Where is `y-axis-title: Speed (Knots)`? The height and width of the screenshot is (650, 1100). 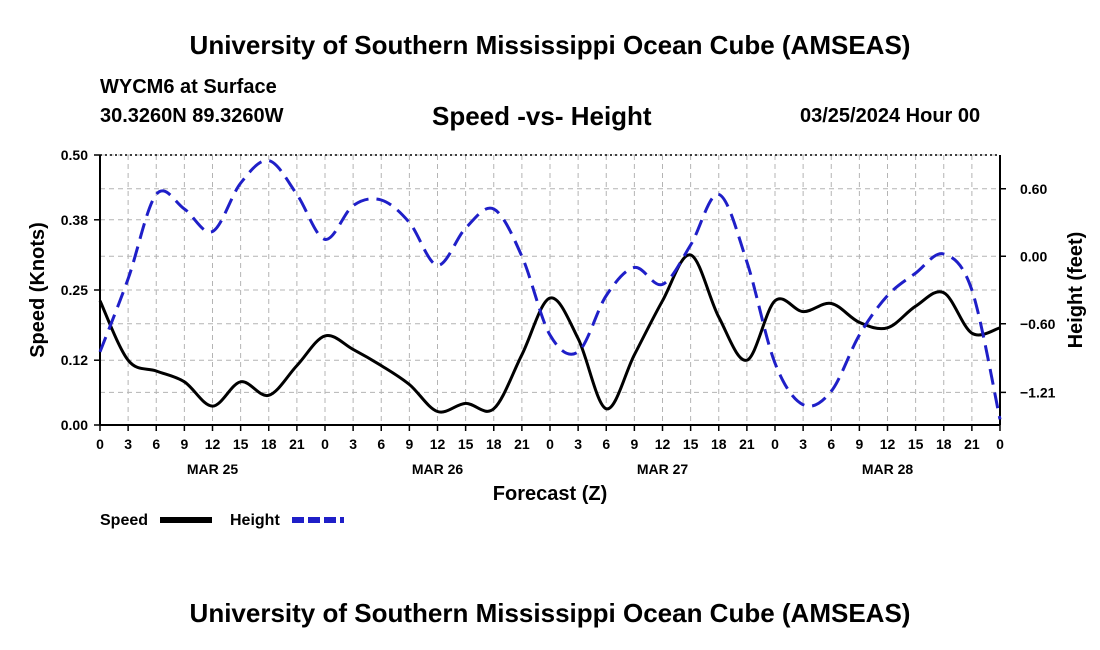
y-axis-title: Speed (Knots) is located at coordinates (38, 290).